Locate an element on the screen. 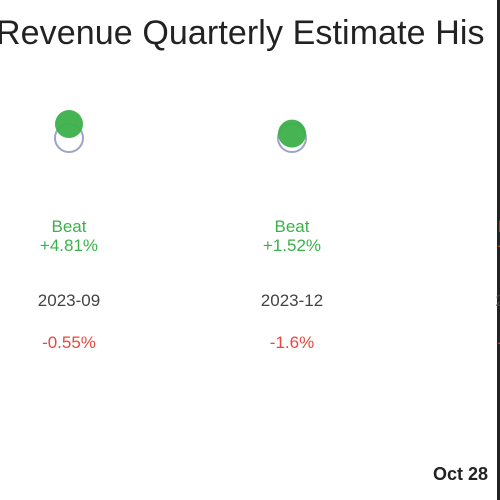 The image size is (500, 500). growth-label: -2 is located at coordinates (498, 342).